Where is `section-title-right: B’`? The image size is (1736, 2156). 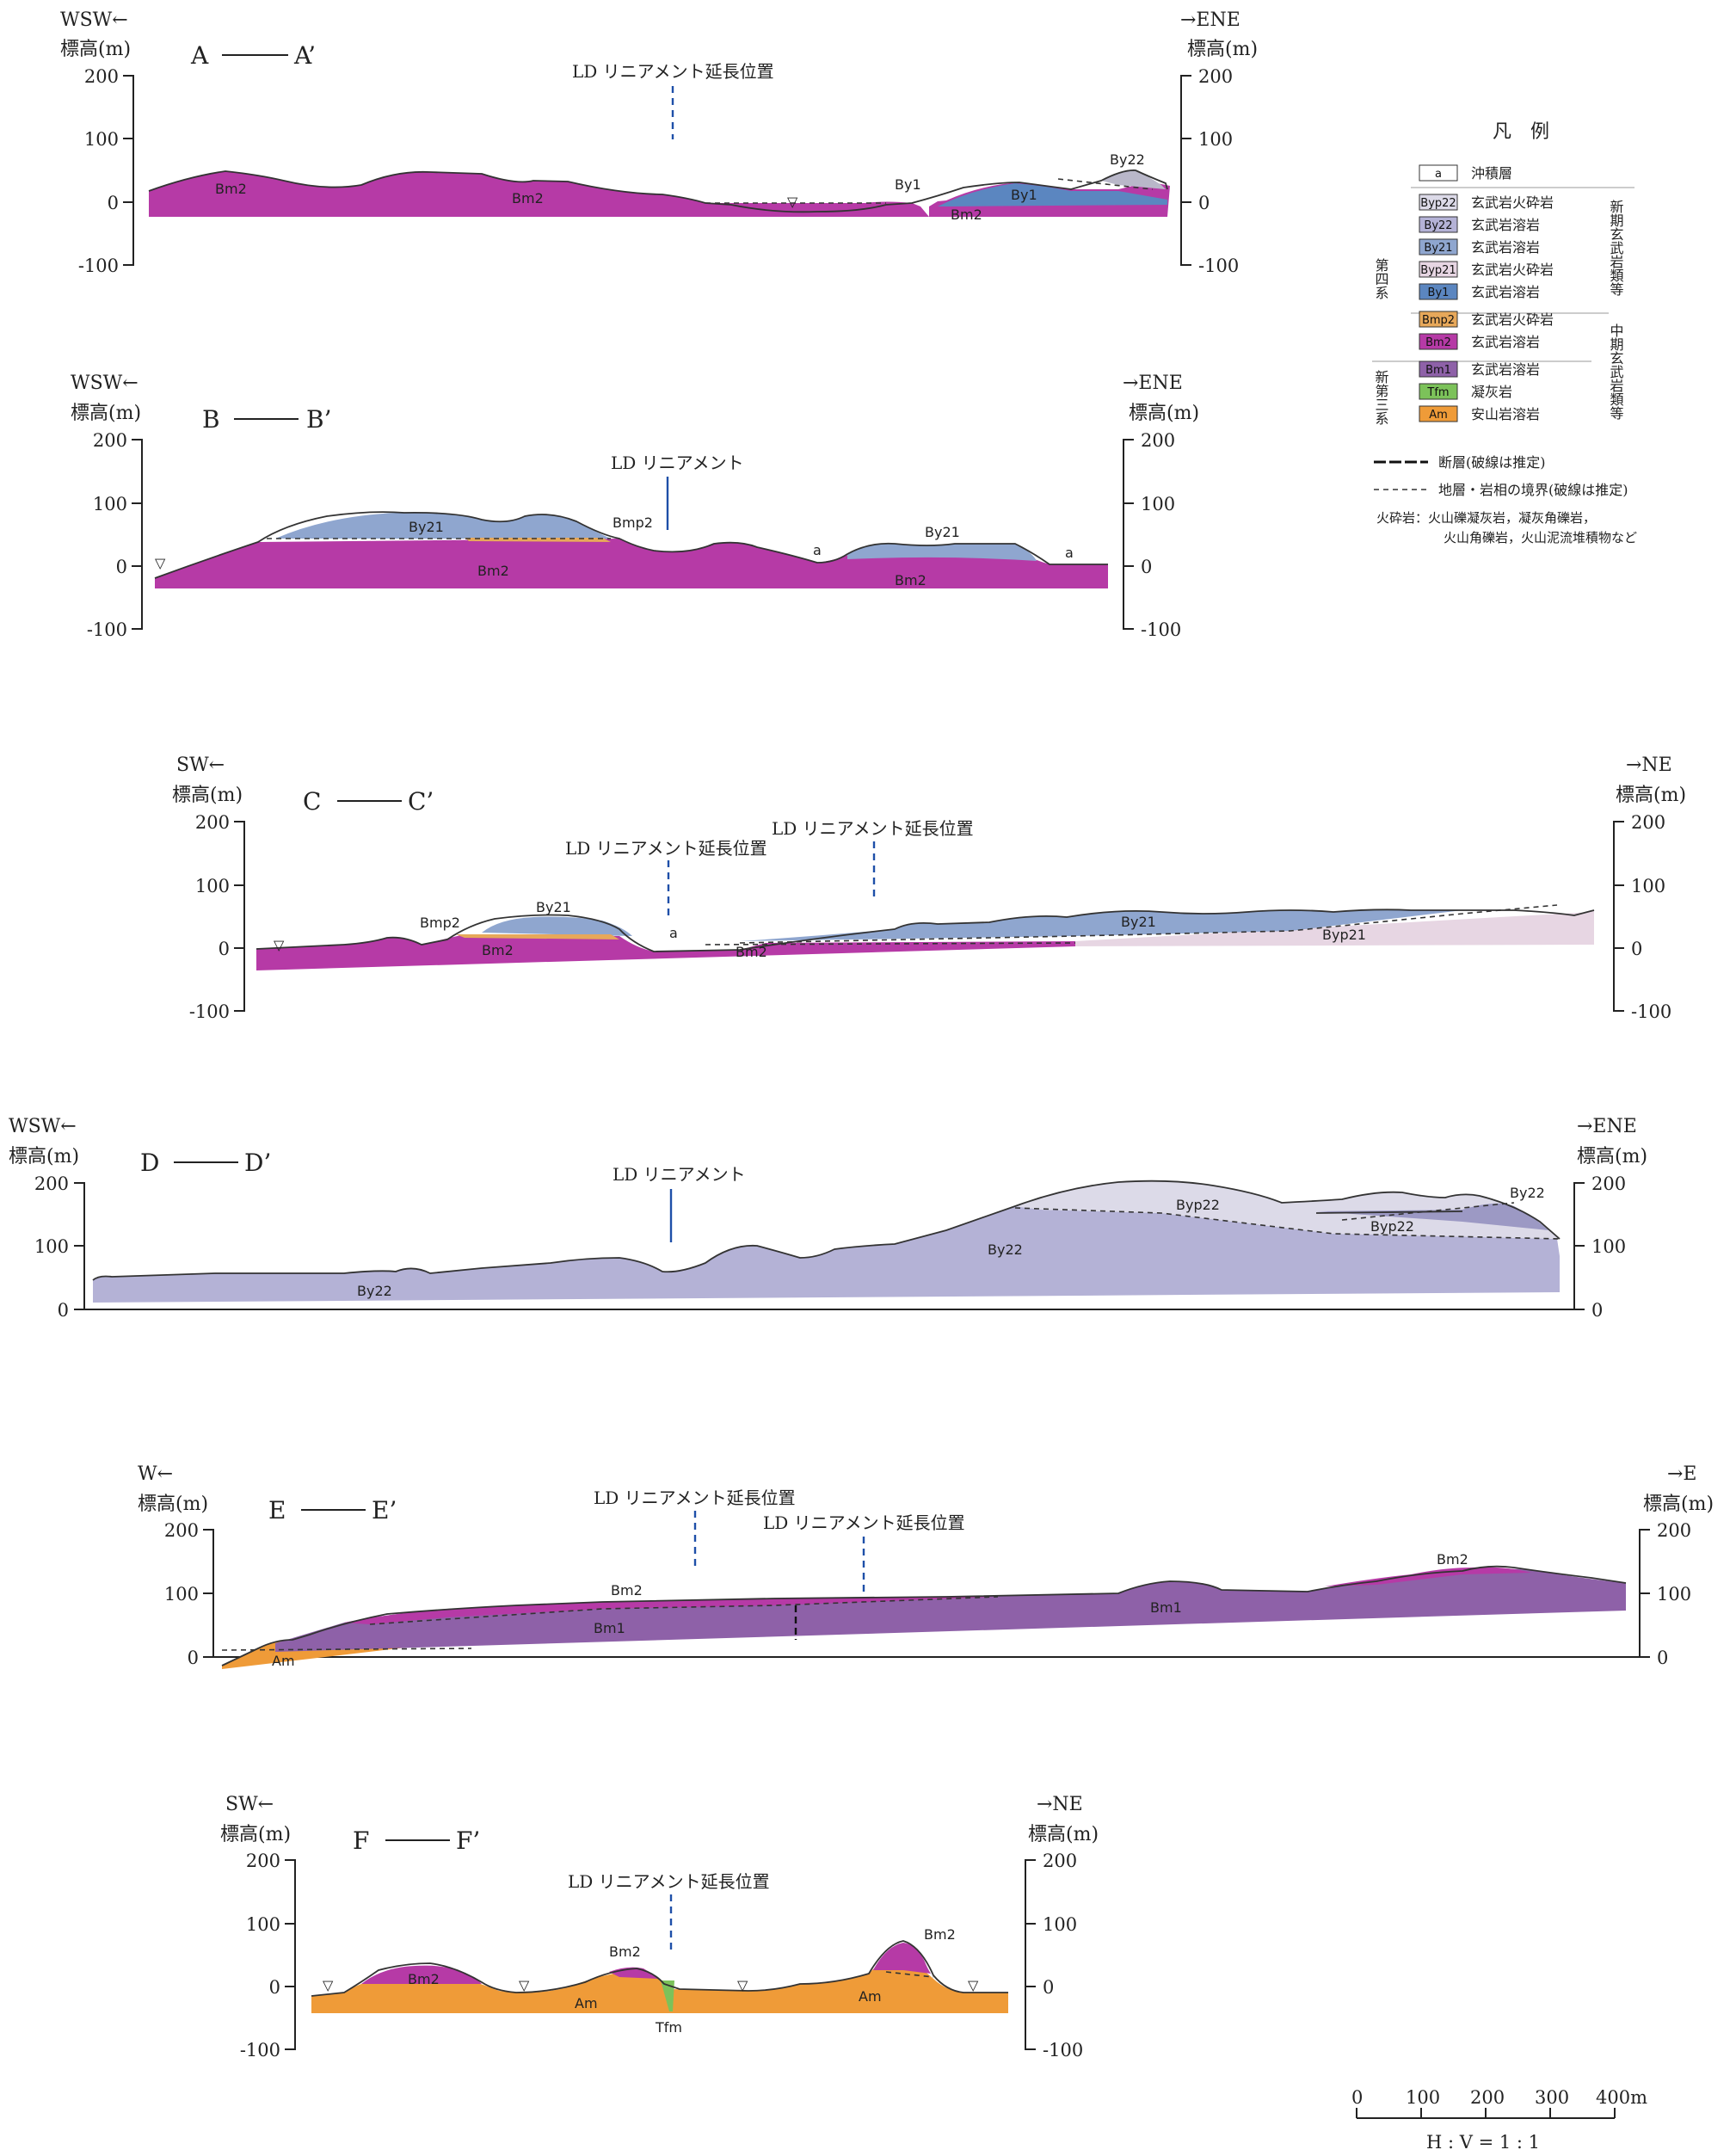 section-title-right: B’ is located at coordinates (318, 420).